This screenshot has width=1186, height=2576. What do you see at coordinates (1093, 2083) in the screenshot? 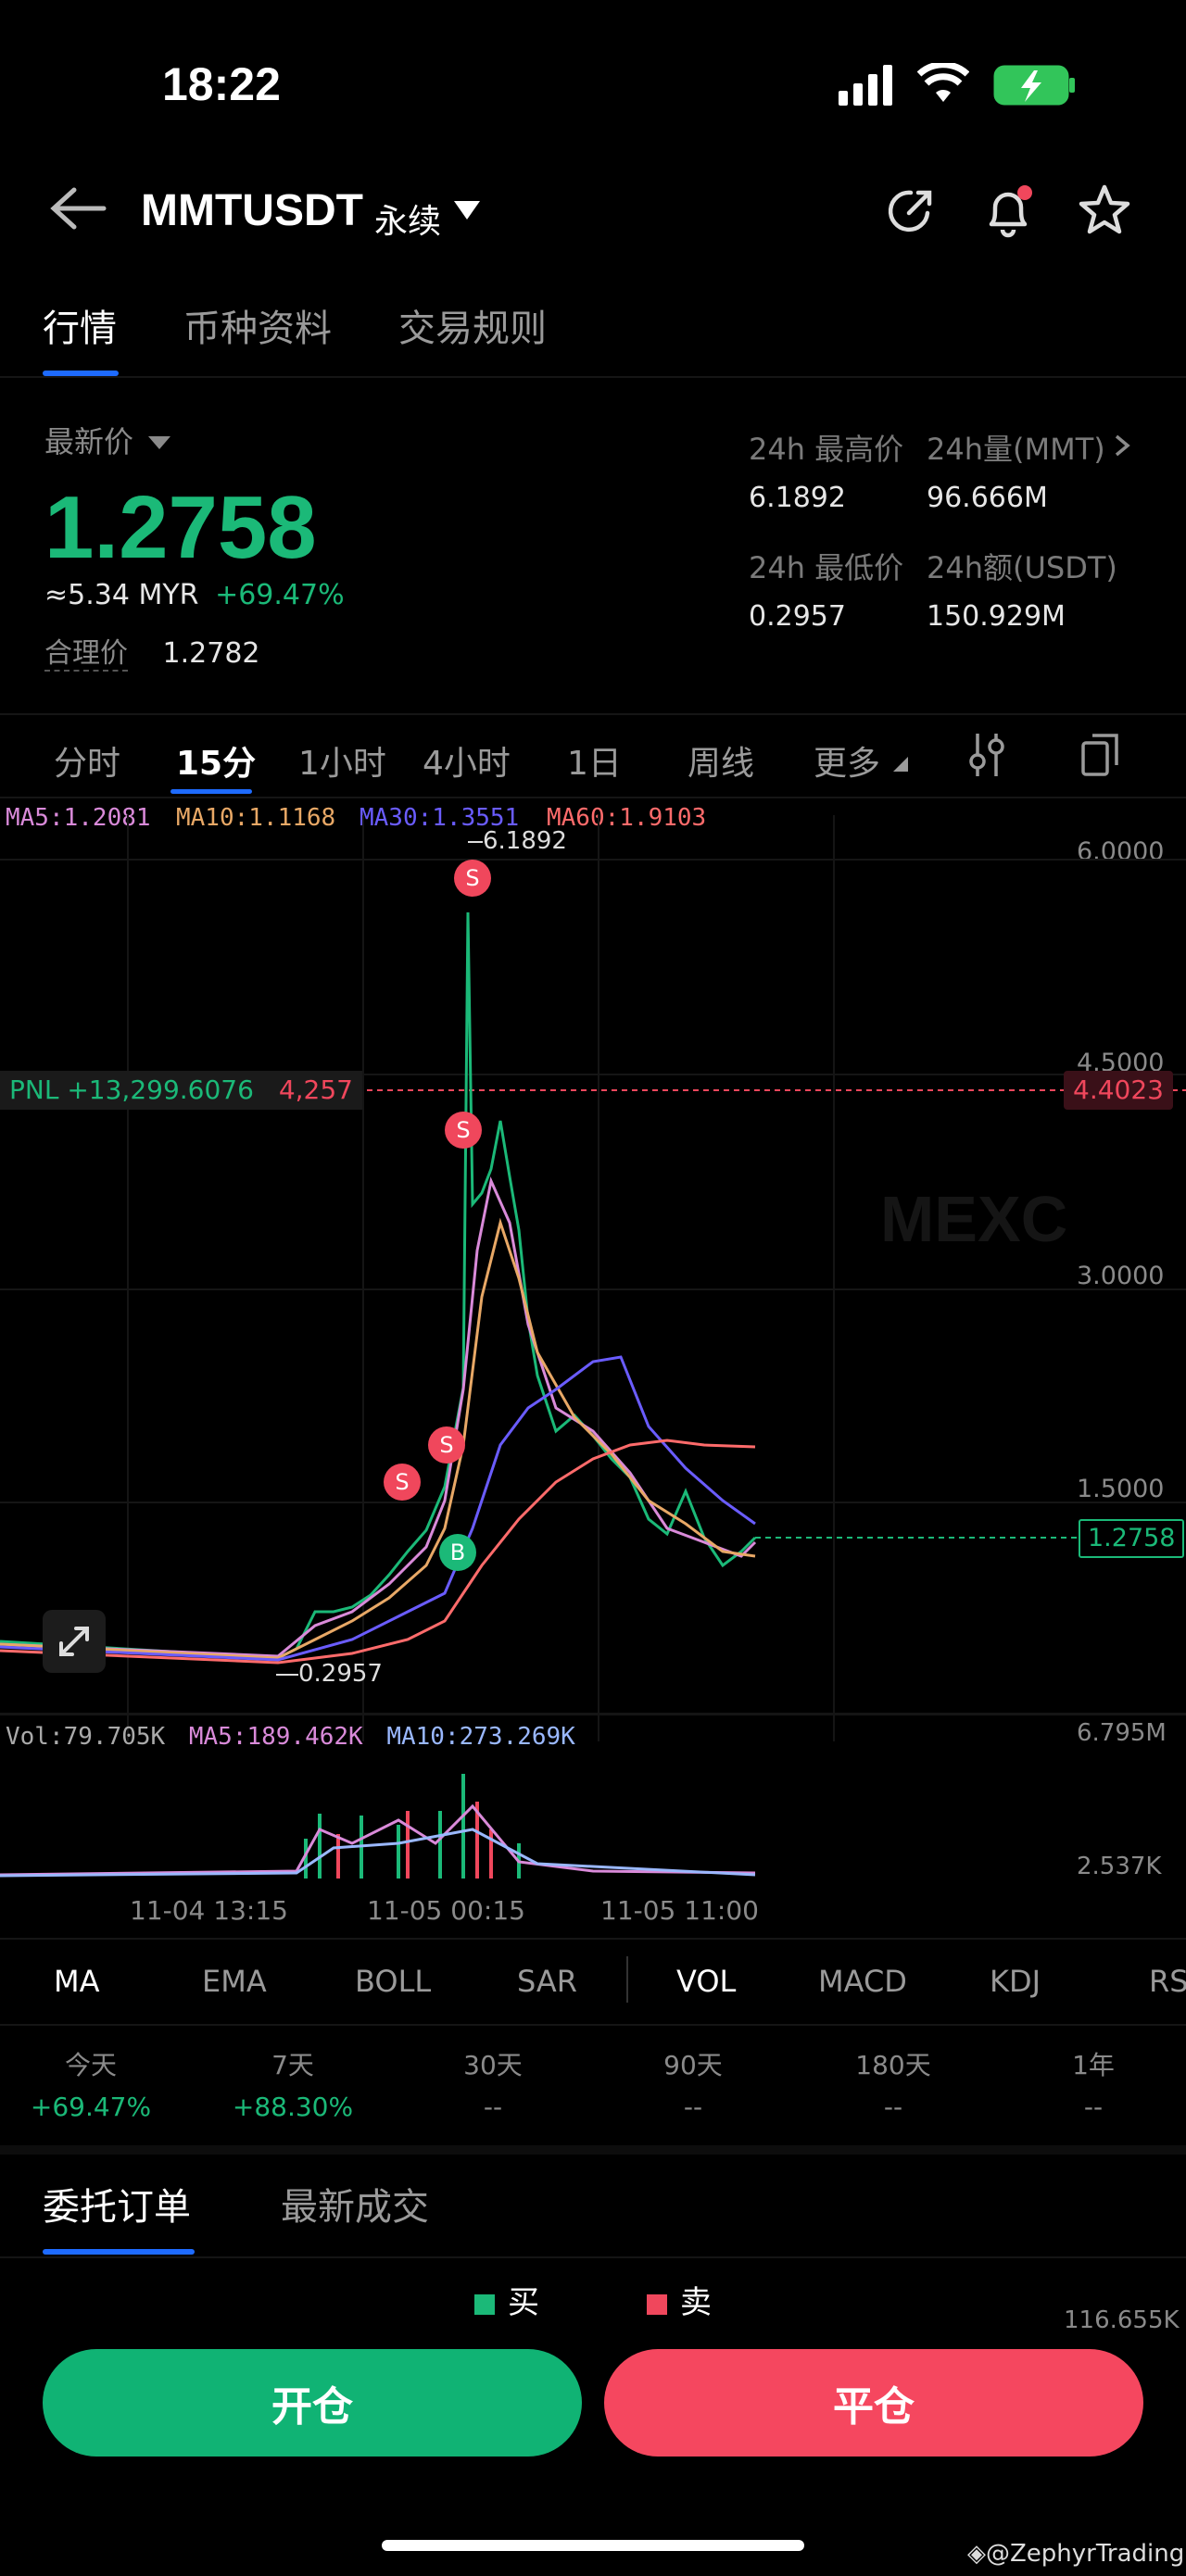
I see `period-1y: 1年 --` at bounding box center [1093, 2083].